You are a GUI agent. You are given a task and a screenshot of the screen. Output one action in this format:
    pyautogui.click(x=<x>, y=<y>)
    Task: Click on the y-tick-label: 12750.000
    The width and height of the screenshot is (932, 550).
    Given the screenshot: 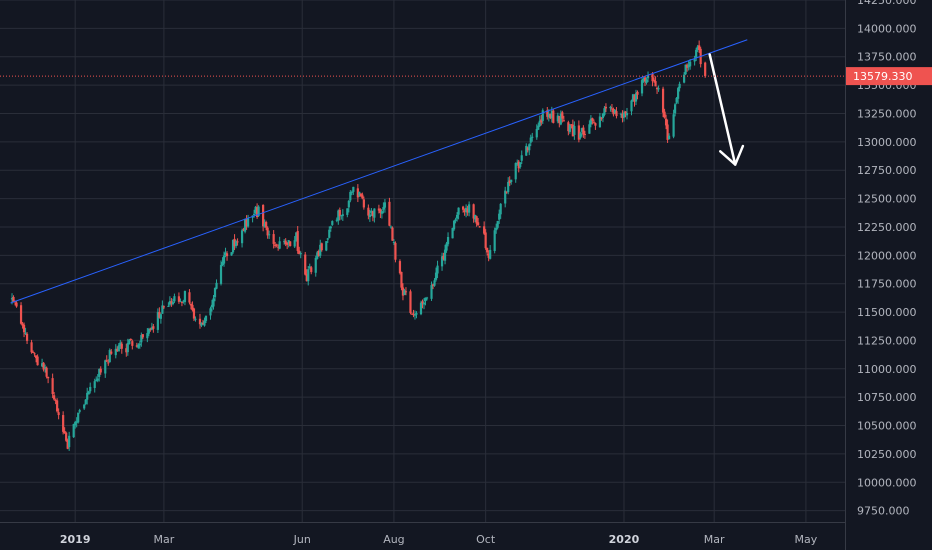 What is the action you would take?
    pyautogui.click(x=887, y=170)
    